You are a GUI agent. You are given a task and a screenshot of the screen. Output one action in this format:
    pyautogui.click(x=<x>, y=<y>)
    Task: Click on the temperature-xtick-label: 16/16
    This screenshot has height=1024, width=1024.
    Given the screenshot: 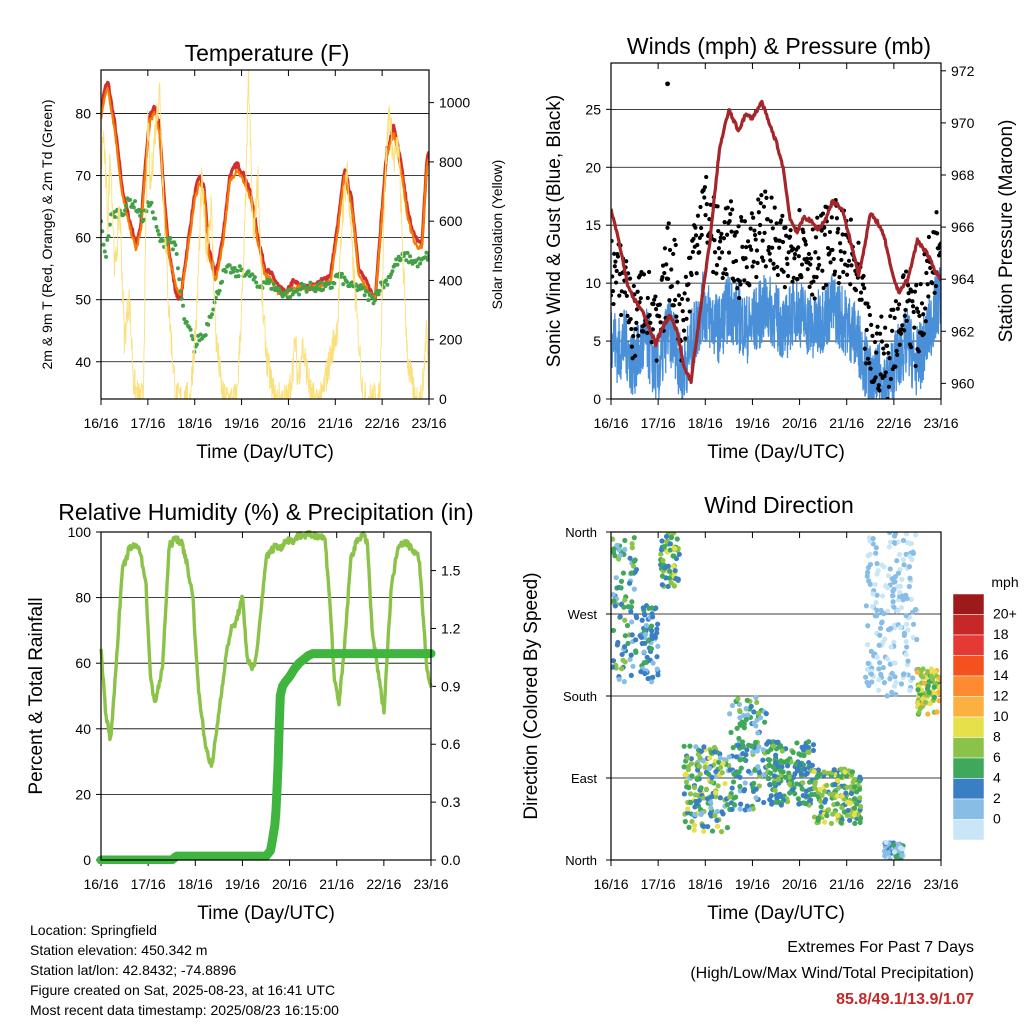 What is the action you would take?
    pyautogui.click(x=100, y=423)
    